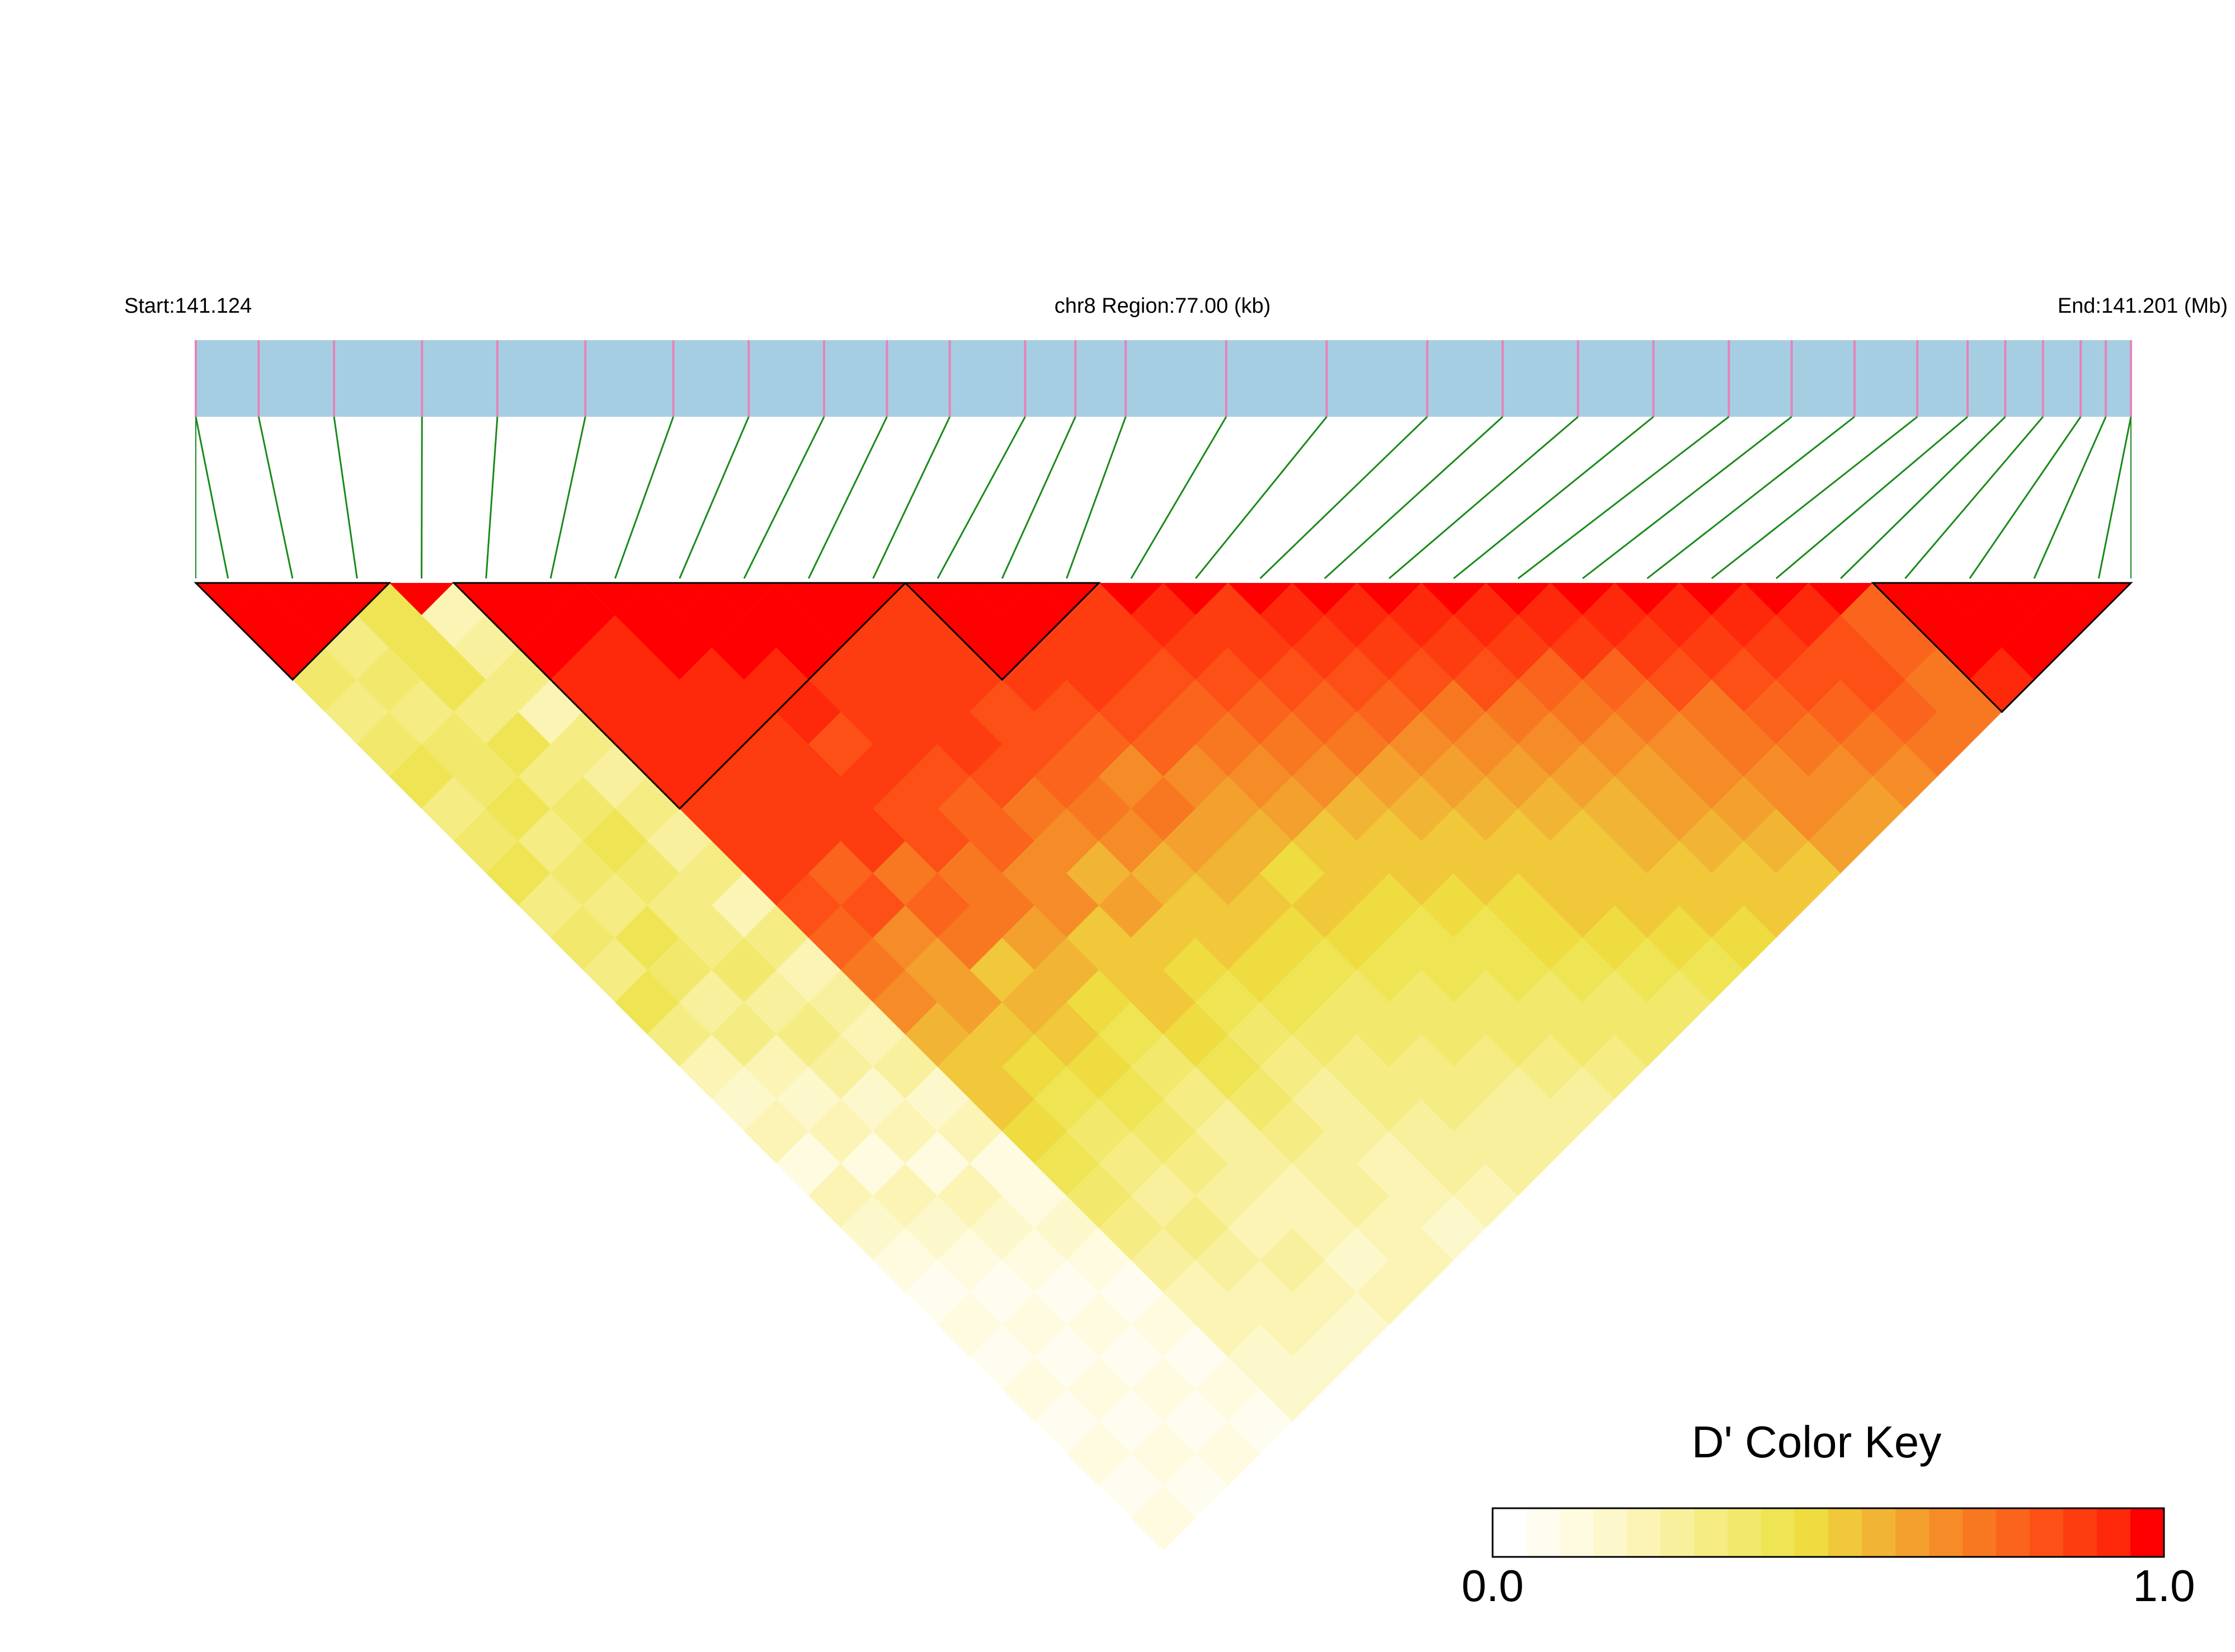 Image resolution: width=2235 pixels, height=1652 pixels. Describe the element at coordinates (1492, 1586) in the screenshot. I see `colorkey-tick-label: 0.0` at that location.